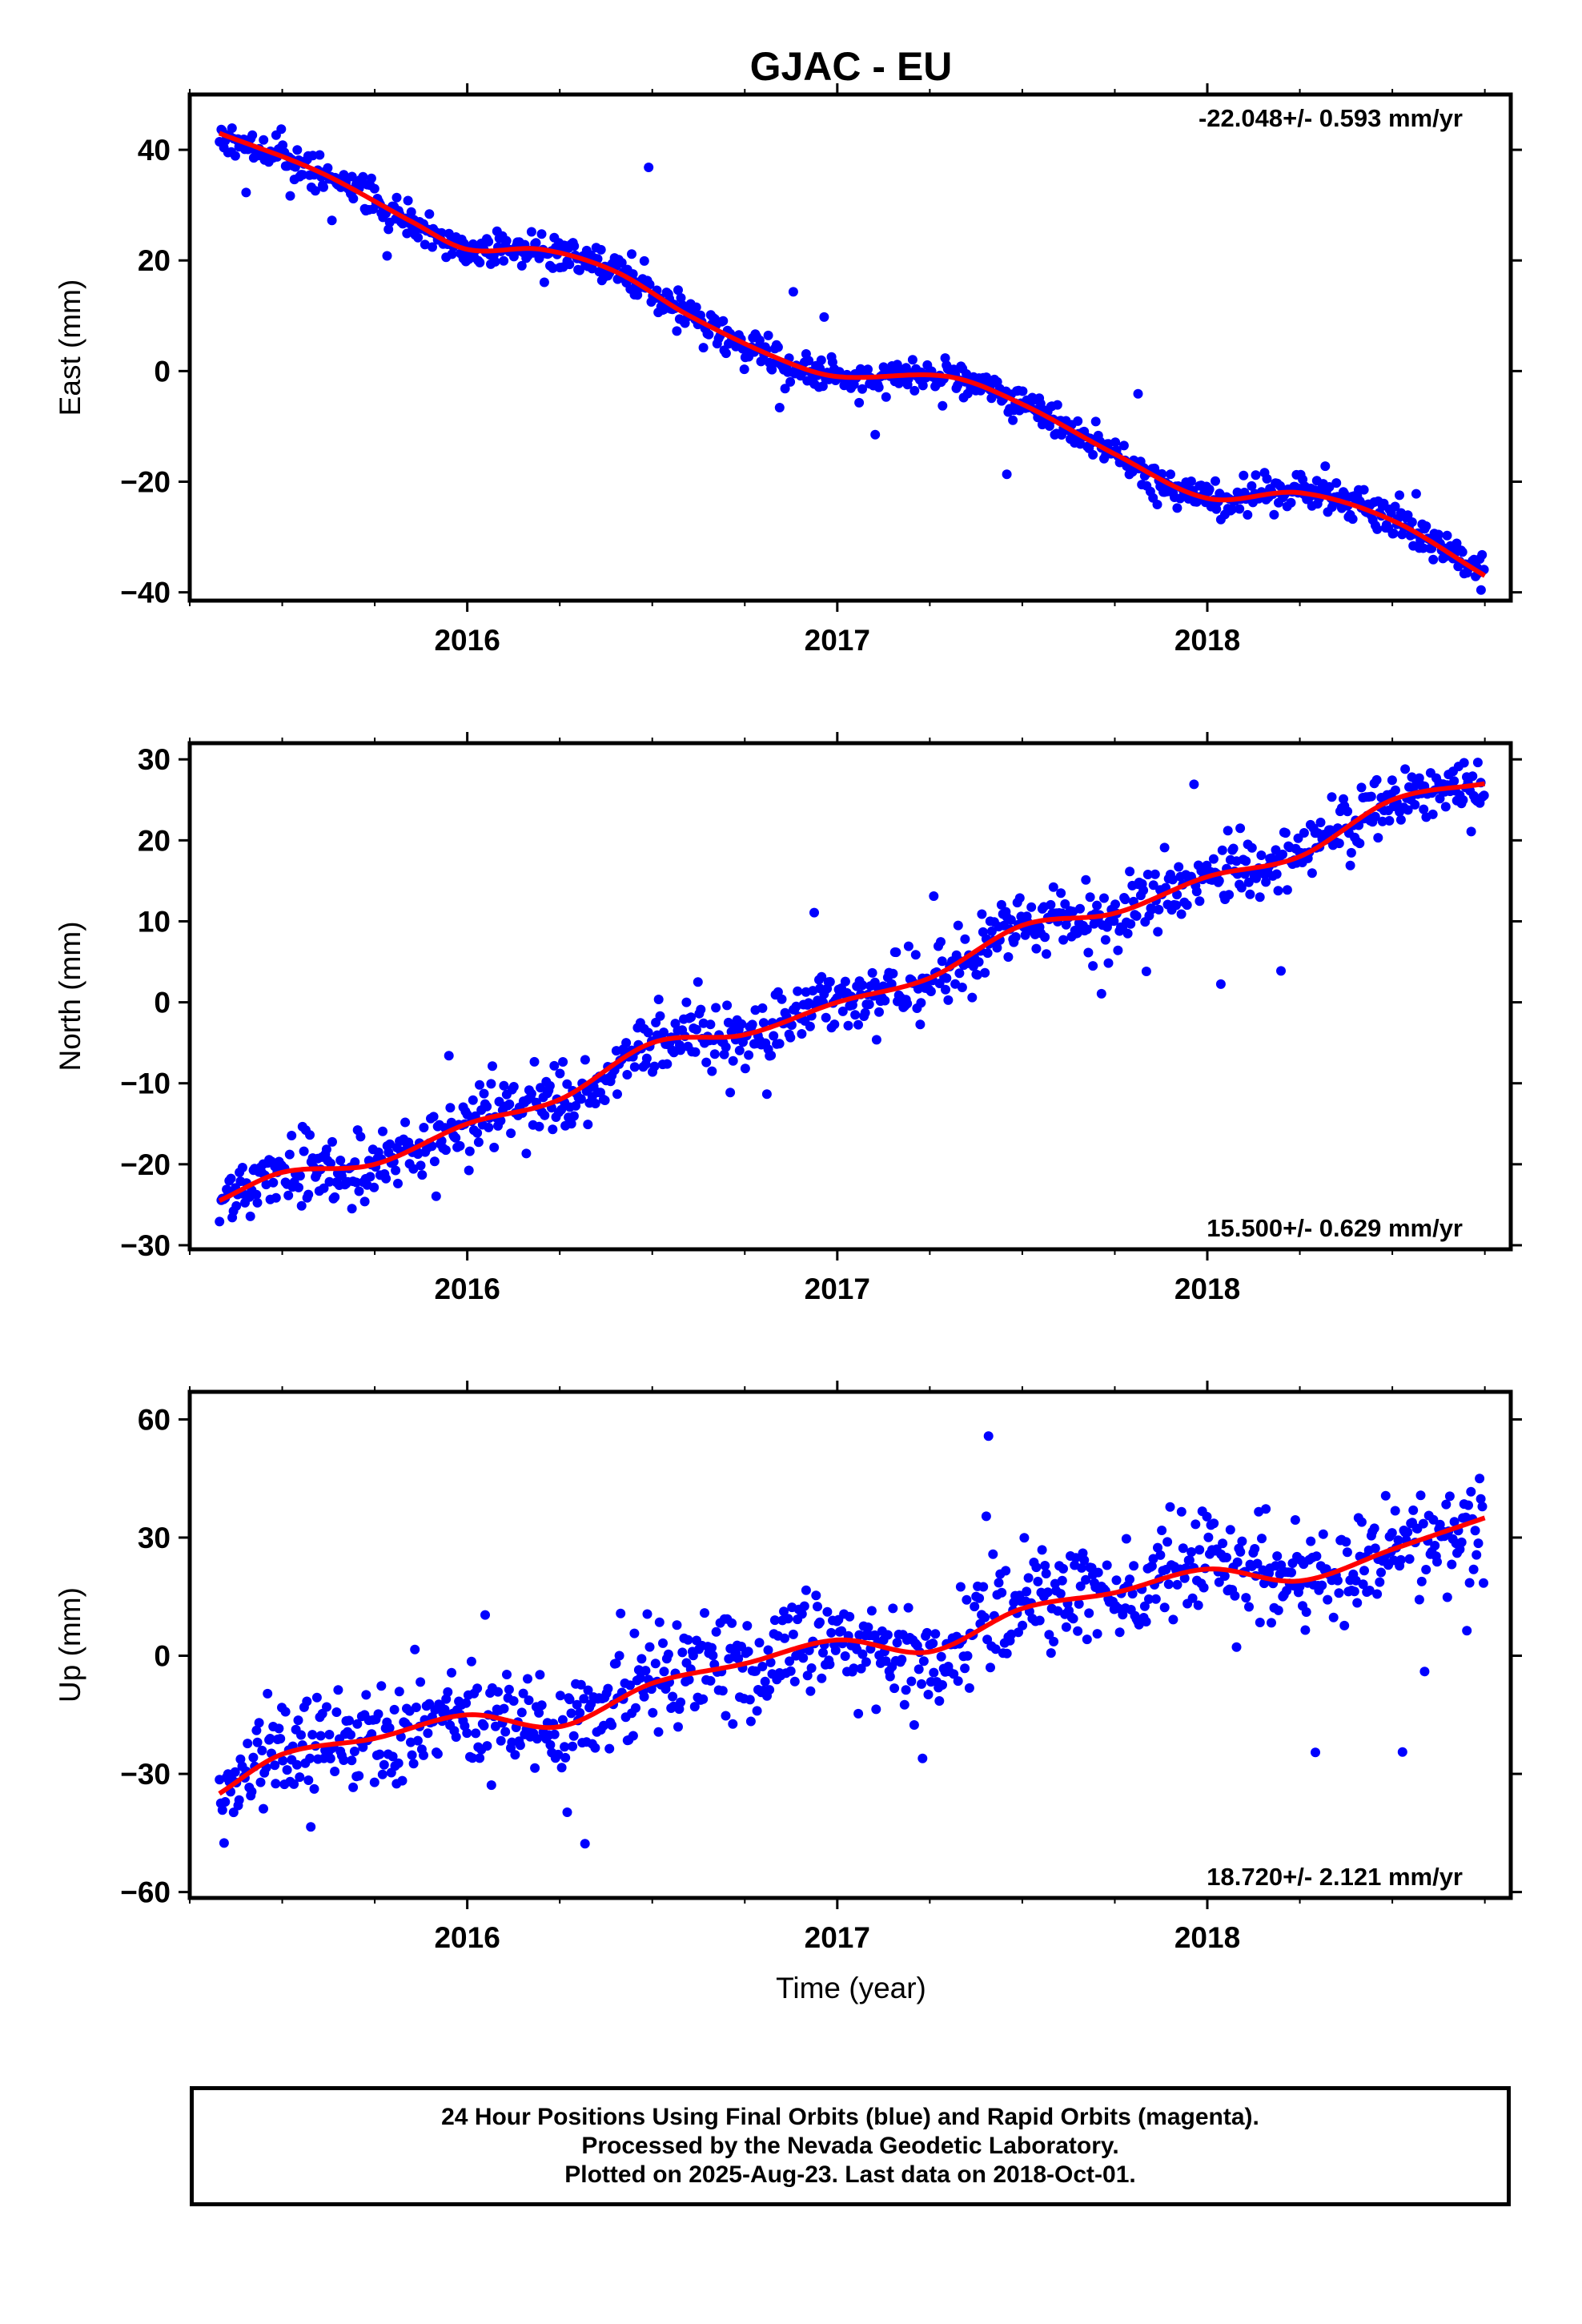  What do you see at coordinates (70, 996) in the screenshot?
I see `north-y-axis-label: North (mm)` at bounding box center [70, 996].